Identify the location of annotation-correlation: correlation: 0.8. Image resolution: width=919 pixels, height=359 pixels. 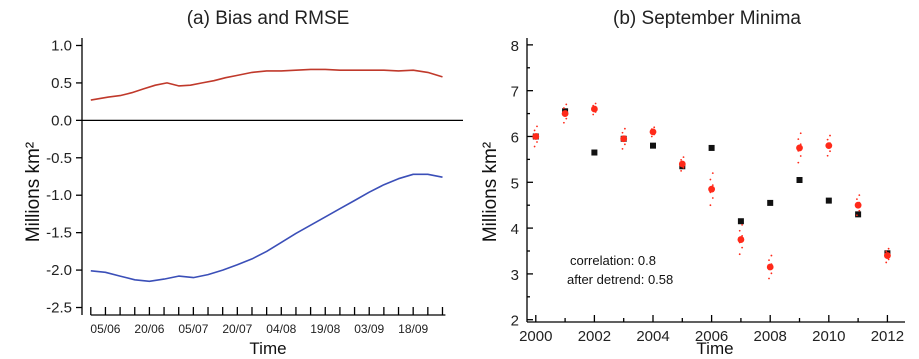
(613, 260).